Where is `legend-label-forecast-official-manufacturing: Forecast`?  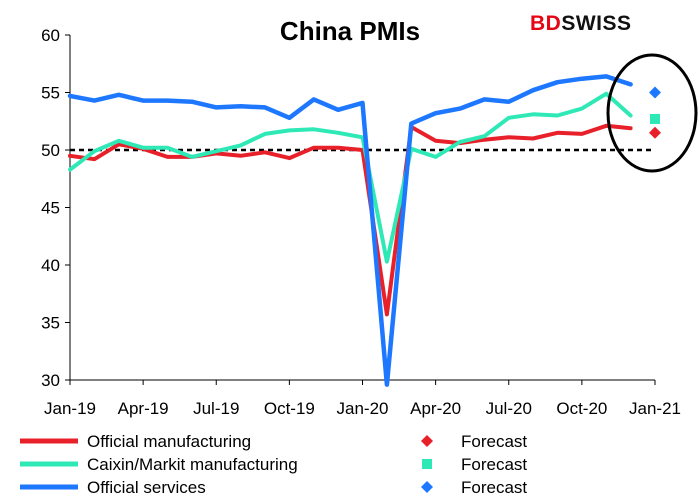 legend-label-forecast-official-manufacturing: Forecast is located at coordinates (494, 441).